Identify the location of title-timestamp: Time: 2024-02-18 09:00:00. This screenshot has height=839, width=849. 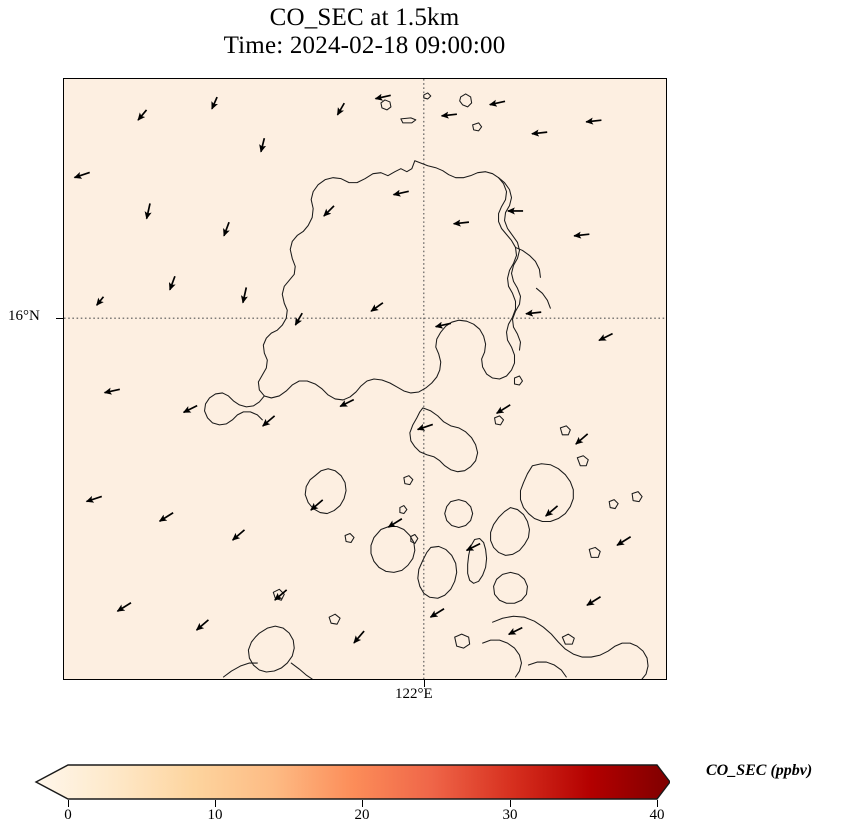
(364, 45).